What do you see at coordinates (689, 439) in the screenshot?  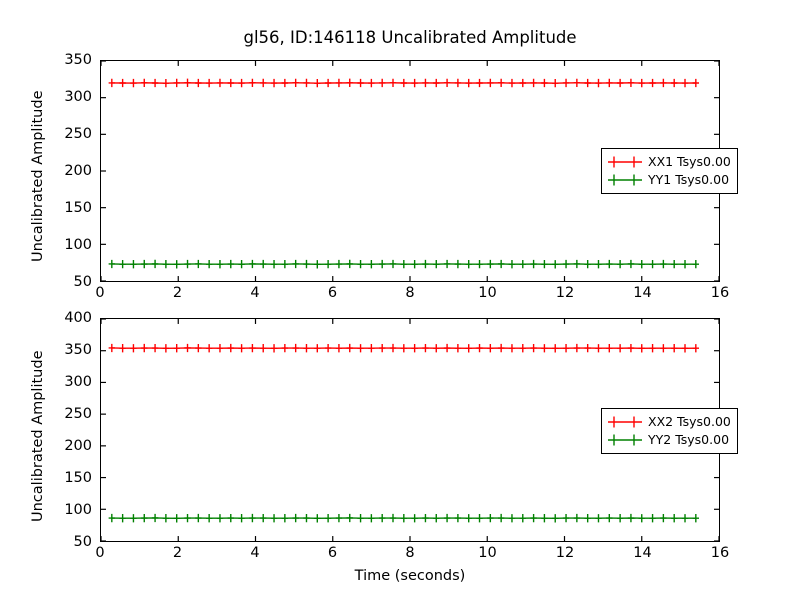 I see `legend-label-yy2: YY2 Tsys0.00` at bounding box center [689, 439].